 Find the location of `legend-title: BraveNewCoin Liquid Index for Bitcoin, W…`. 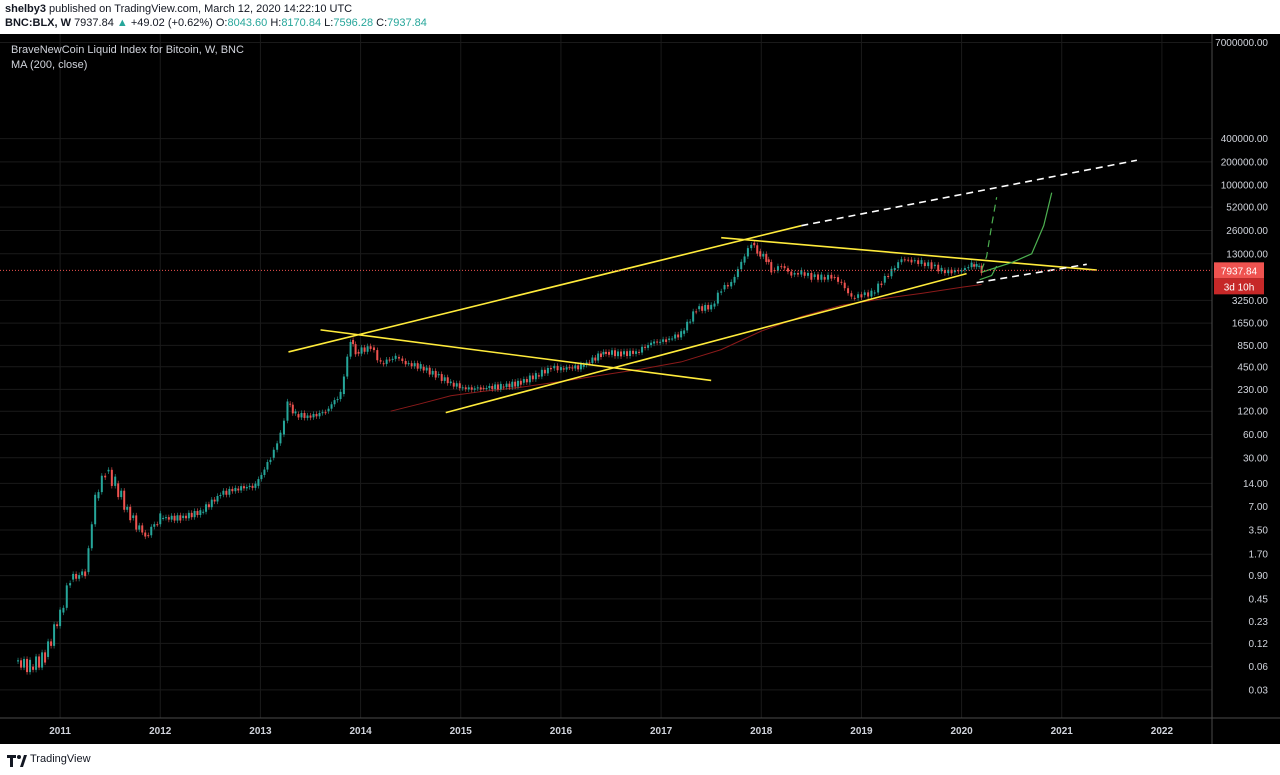

legend-title: BraveNewCoin Liquid Index for Bitcoin, W… is located at coordinates (127, 50).